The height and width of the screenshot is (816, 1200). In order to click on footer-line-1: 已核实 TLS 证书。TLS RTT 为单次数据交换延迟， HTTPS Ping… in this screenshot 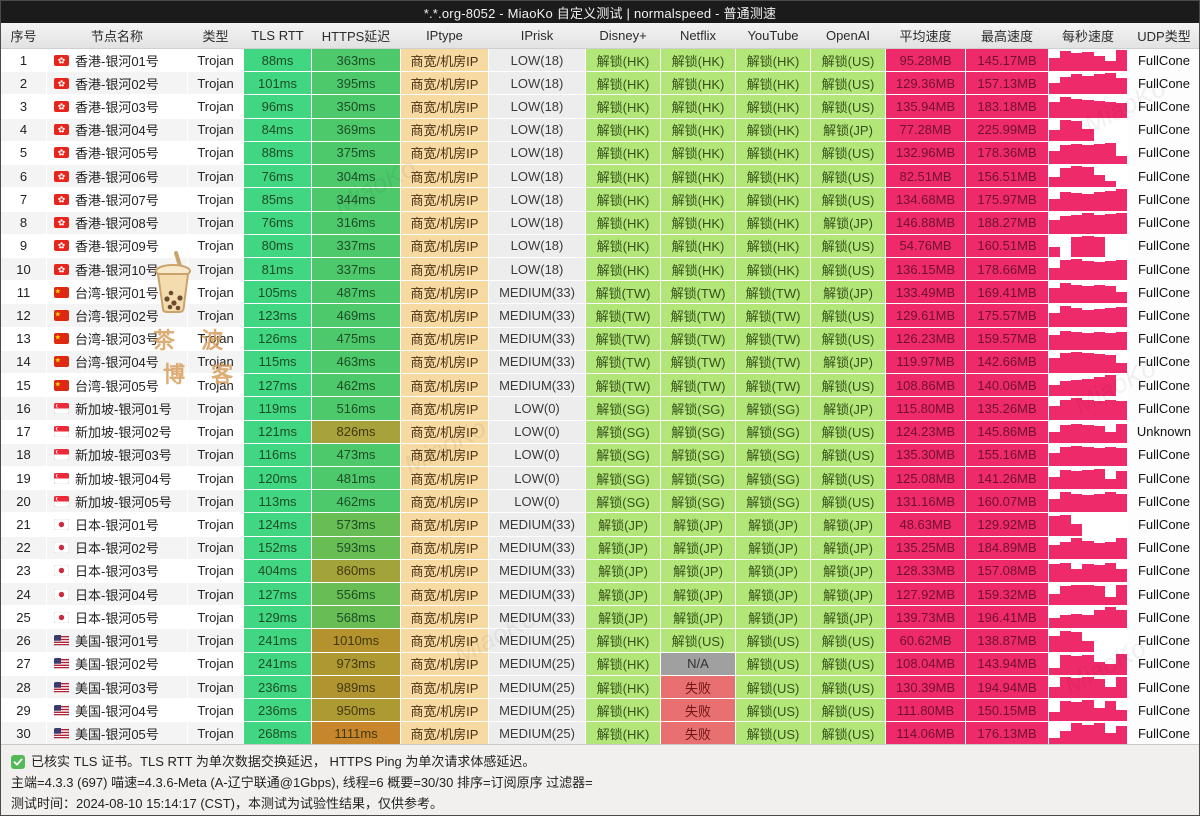, I will do `click(600, 761)`.